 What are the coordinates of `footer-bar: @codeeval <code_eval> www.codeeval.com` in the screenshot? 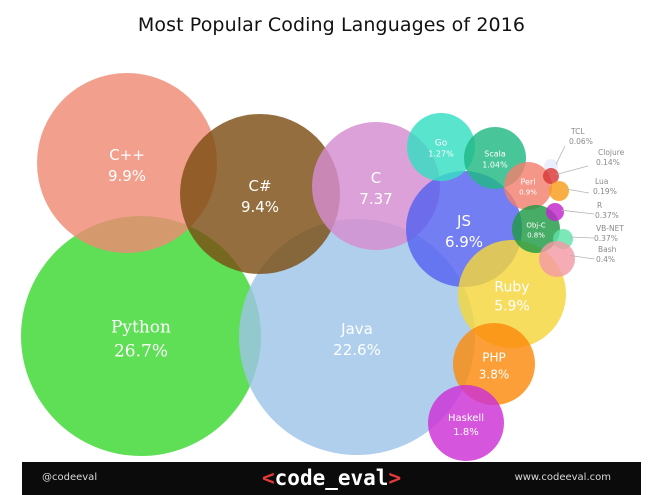 It's located at (331, 478).